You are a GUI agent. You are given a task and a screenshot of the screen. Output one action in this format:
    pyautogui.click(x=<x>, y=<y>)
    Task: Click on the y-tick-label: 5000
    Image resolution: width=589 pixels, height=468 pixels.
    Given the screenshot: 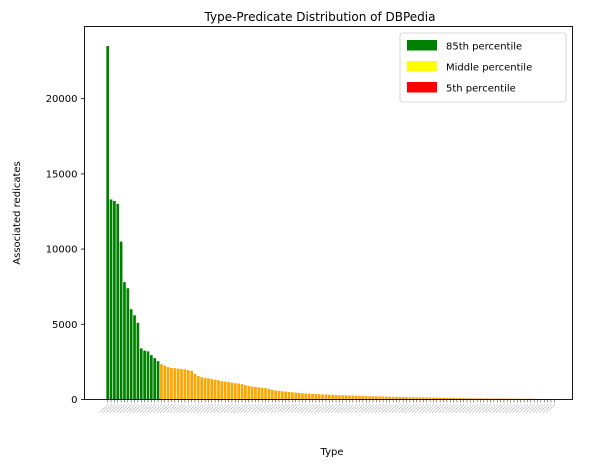 What is the action you would take?
    pyautogui.click(x=64, y=325)
    